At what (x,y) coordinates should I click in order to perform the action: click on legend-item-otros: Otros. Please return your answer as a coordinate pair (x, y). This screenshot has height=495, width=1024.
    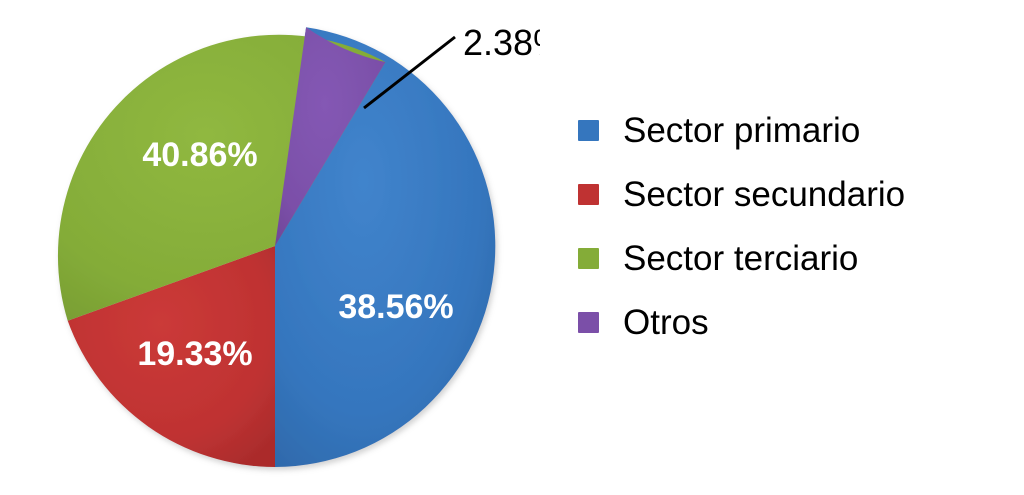
    Looking at the image, I should click on (793, 322).